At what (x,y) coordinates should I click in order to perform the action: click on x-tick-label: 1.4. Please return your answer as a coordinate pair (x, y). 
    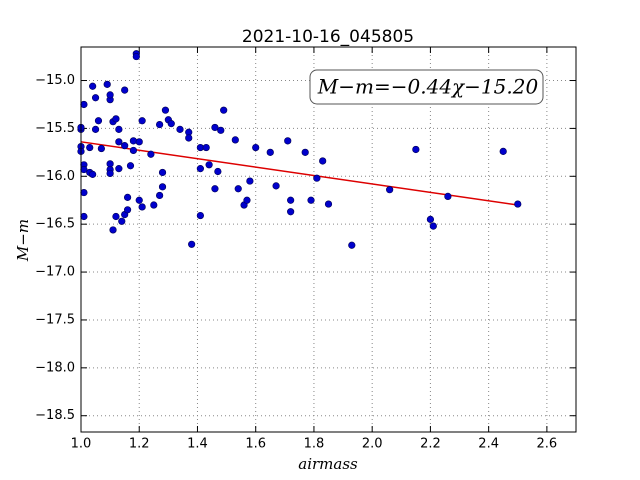
    Looking at the image, I should click on (197, 444).